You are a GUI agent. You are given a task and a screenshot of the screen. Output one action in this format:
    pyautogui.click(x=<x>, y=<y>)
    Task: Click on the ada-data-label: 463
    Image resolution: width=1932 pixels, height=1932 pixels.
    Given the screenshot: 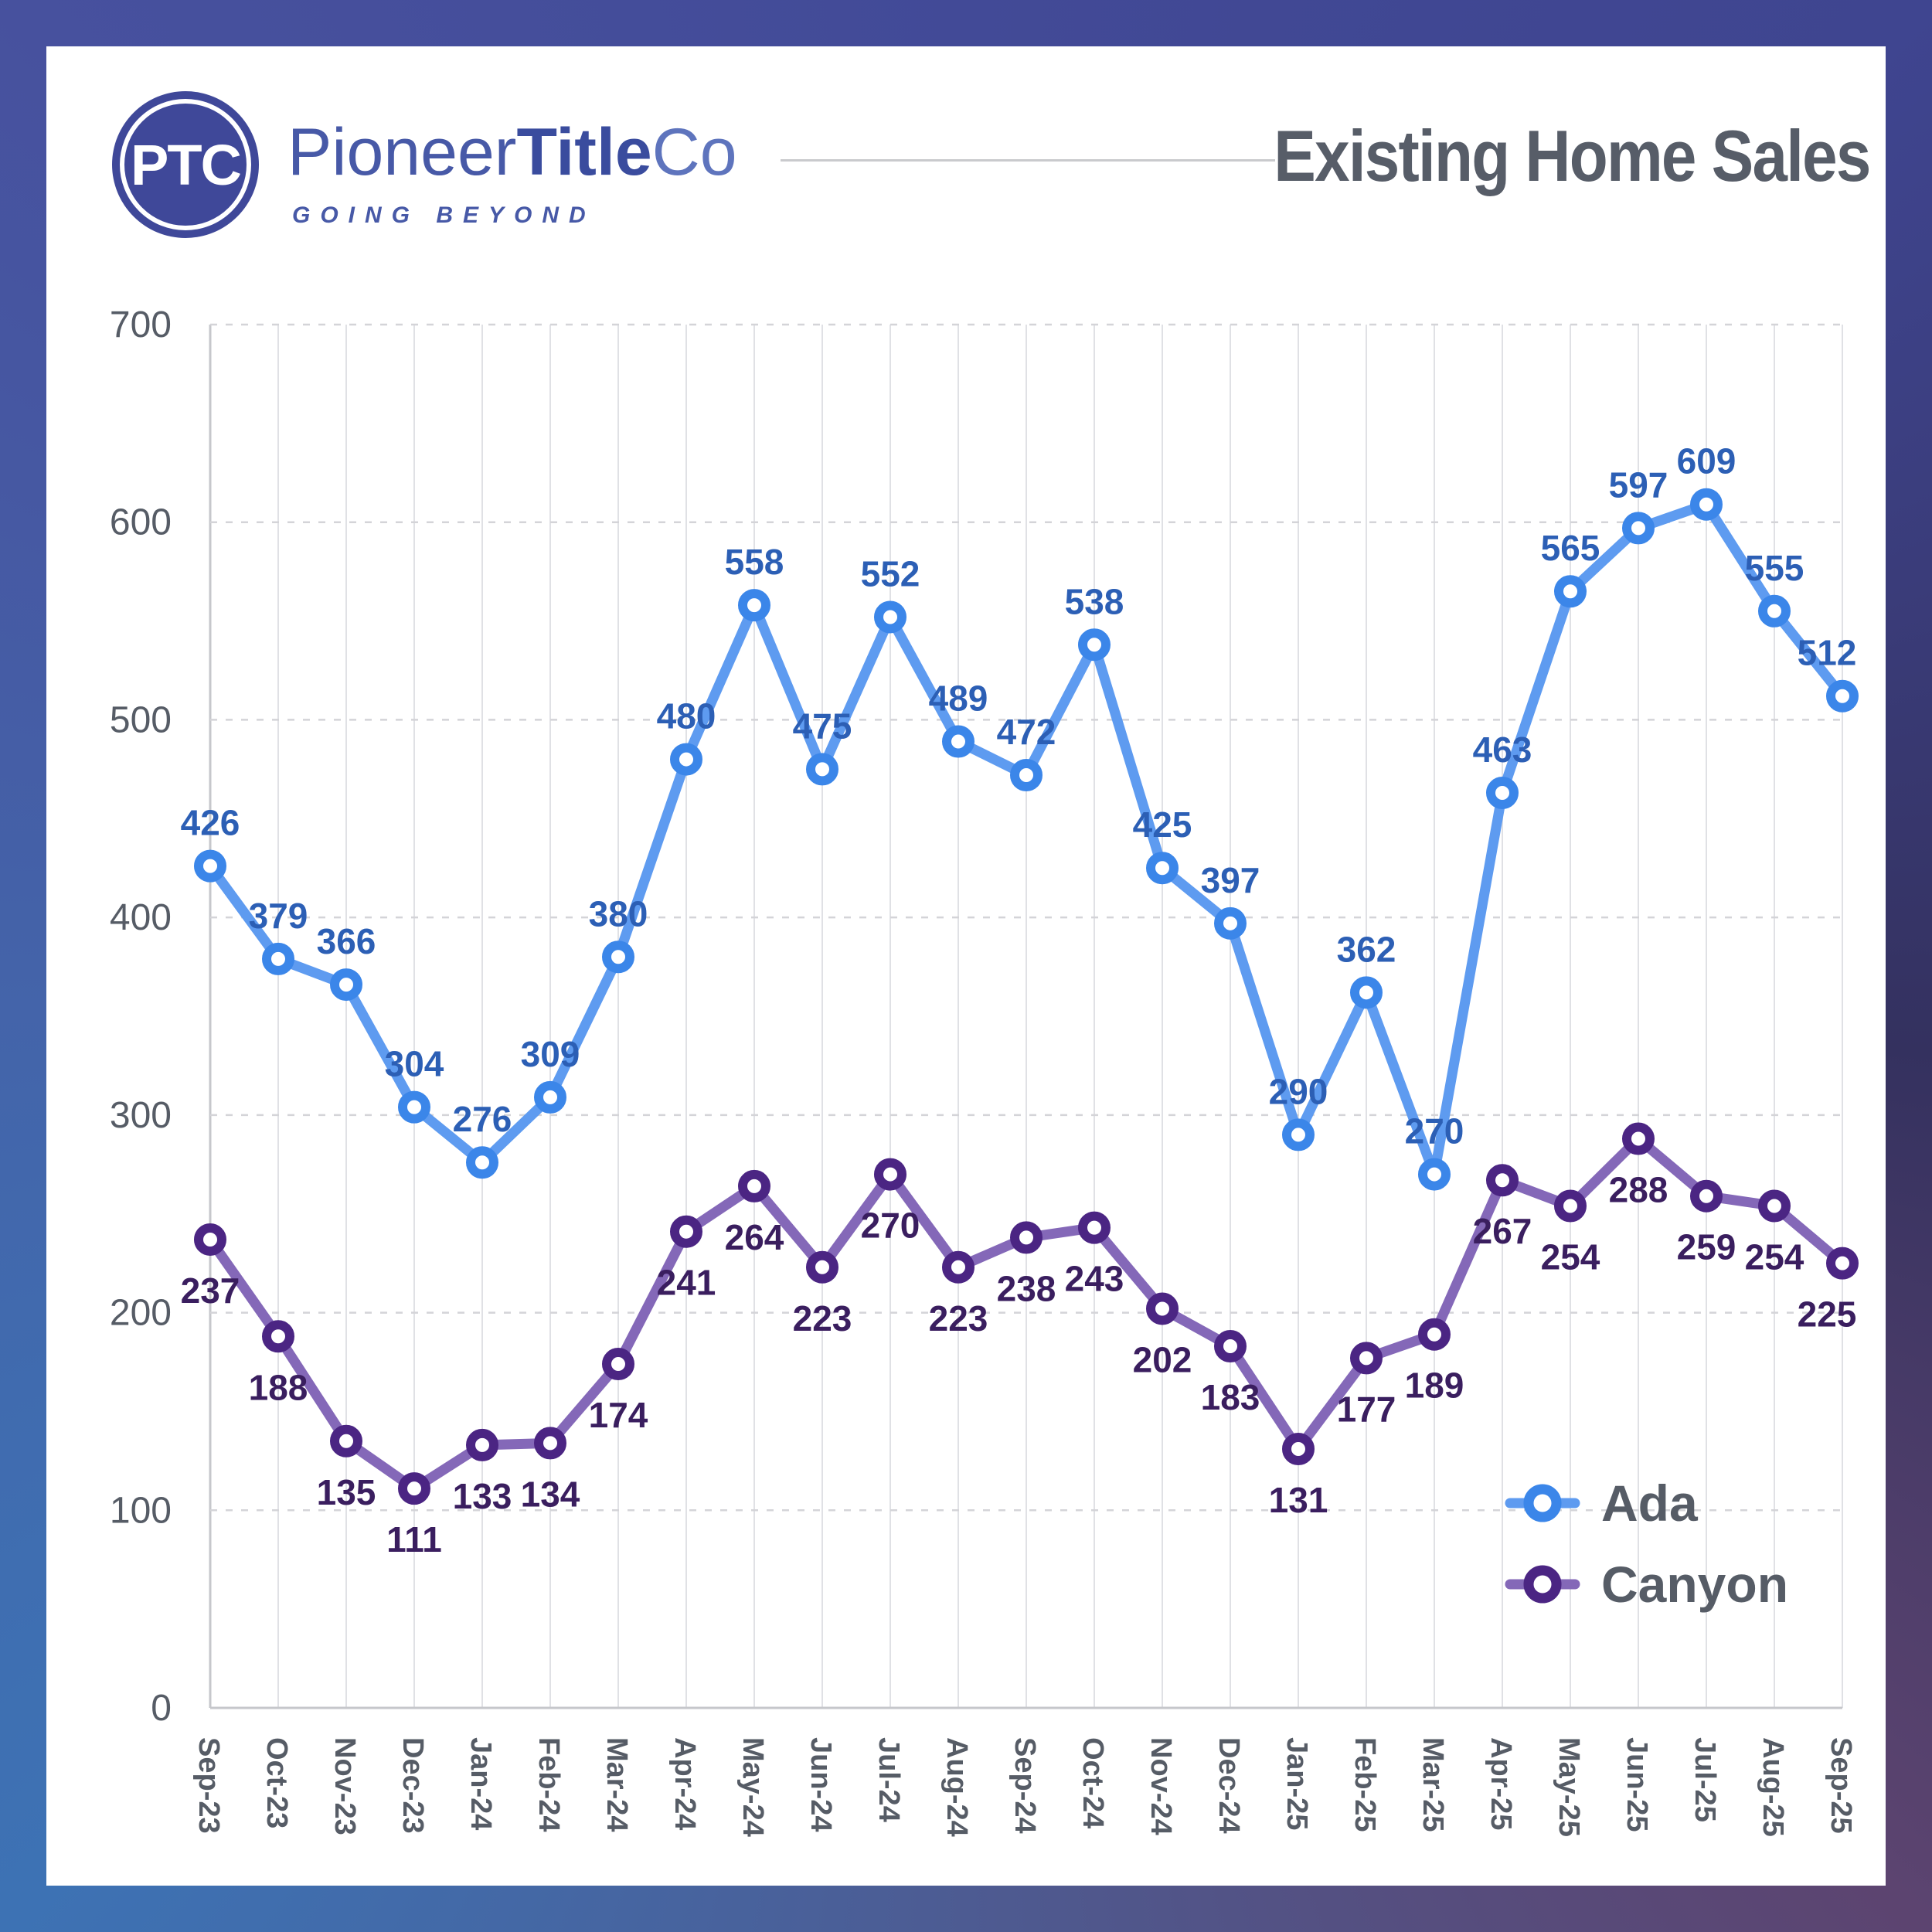 What is the action you would take?
    pyautogui.click(x=1503, y=750)
    